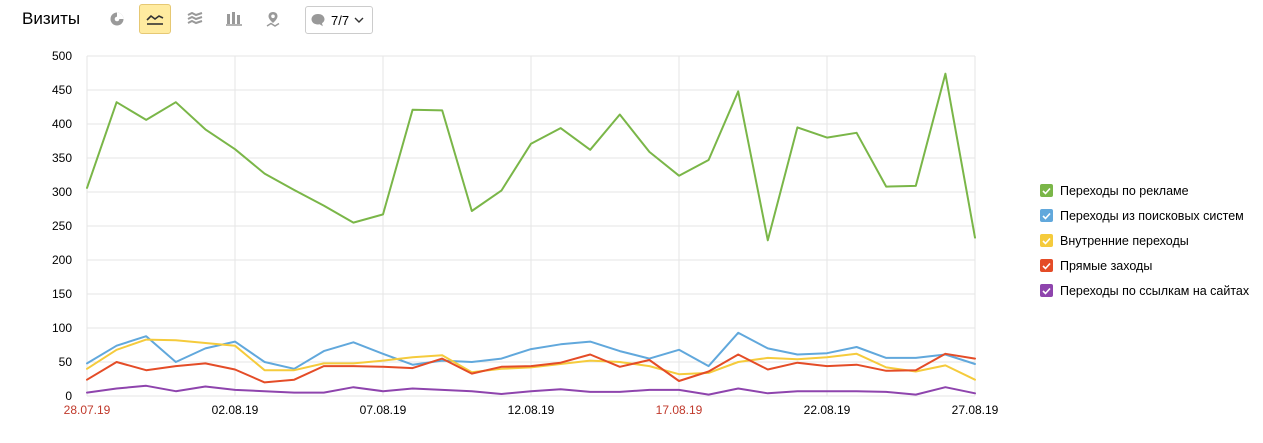 The width and height of the screenshot is (1263, 443). What do you see at coordinates (1124, 190) in the screenshot?
I see `legend-label: Переходы по рекламе` at bounding box center [1124, 190].